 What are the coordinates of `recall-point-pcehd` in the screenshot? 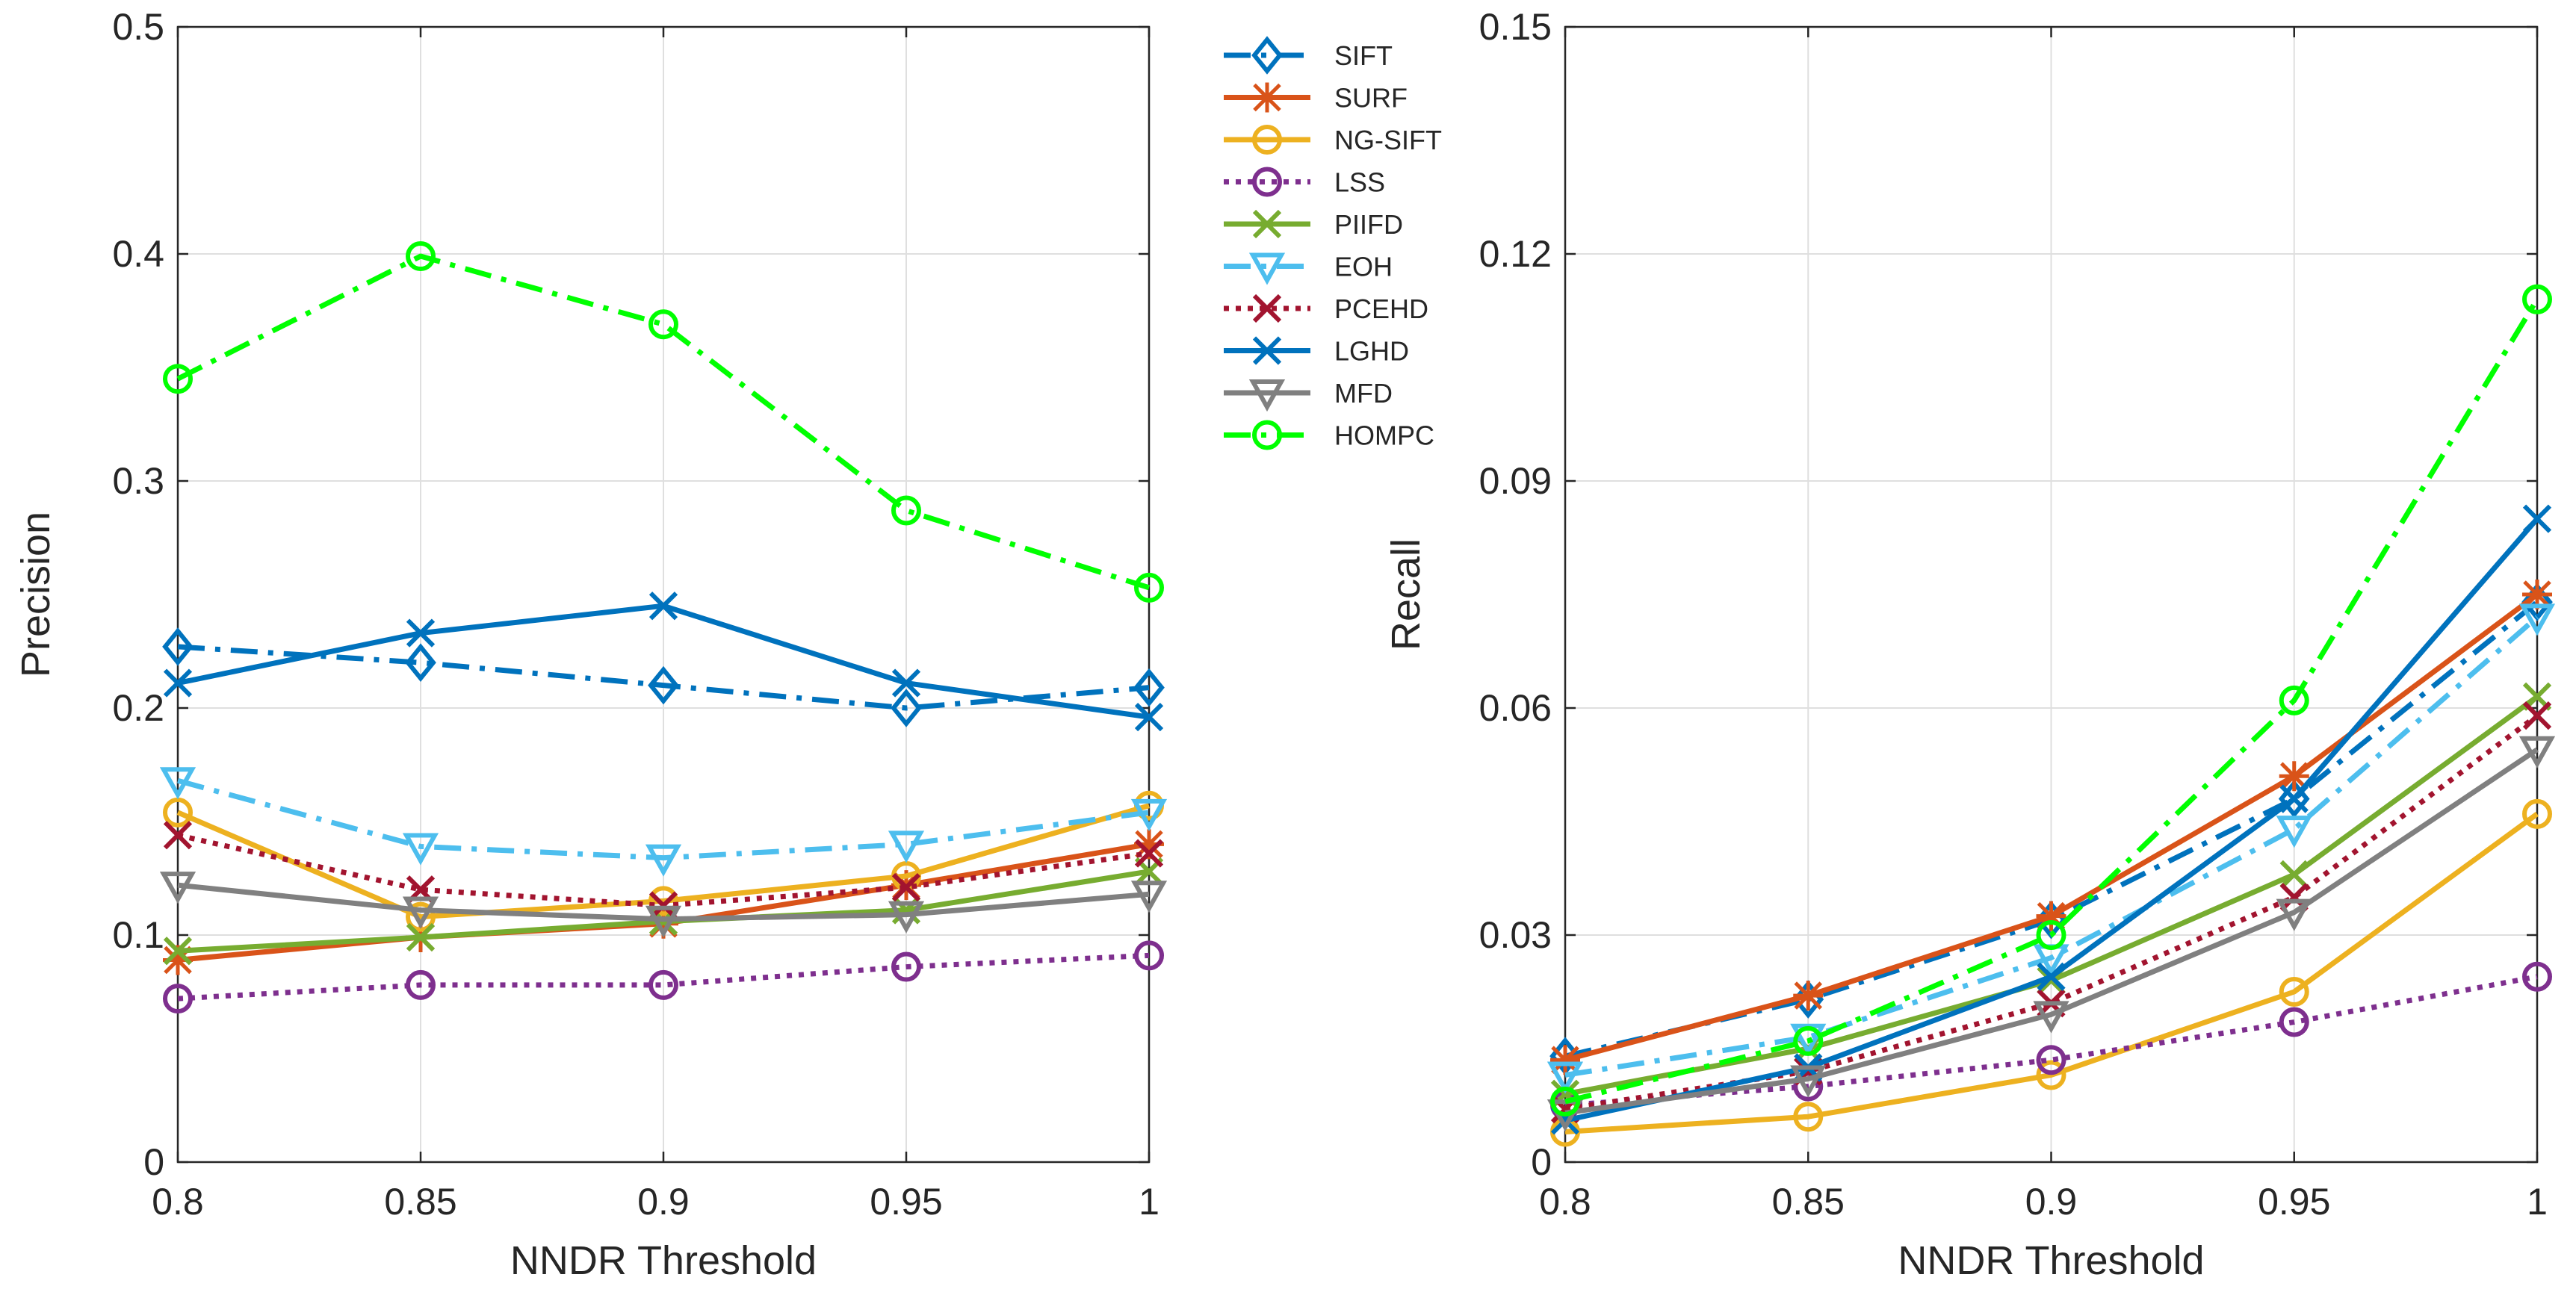 It's located at (2537, 715).